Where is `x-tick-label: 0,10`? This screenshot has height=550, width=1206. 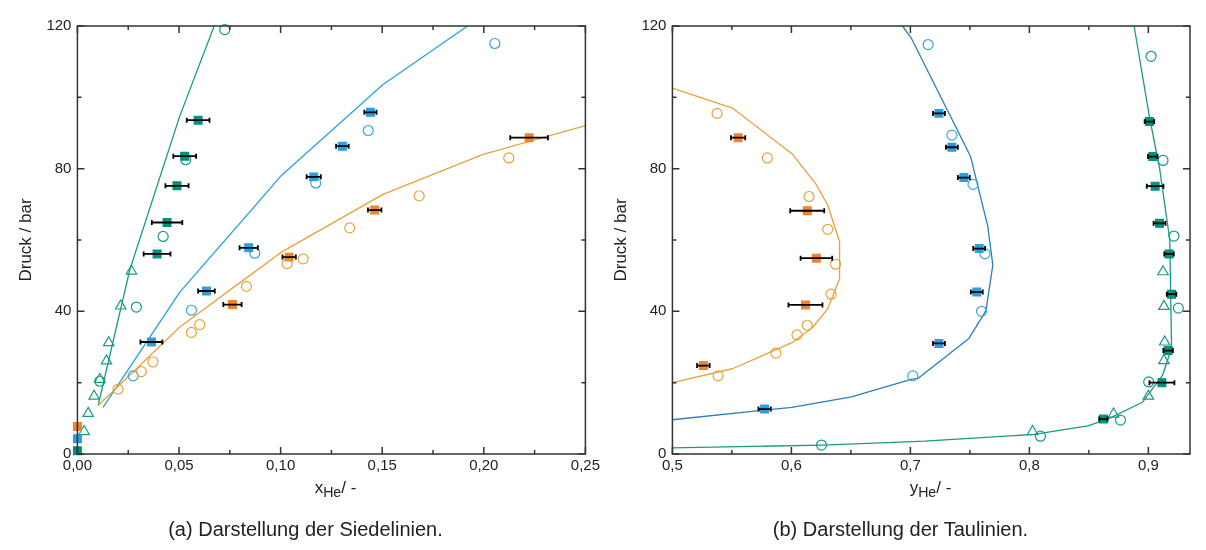 x-tick-label: 0,10 is located at coordinates (281, 465).